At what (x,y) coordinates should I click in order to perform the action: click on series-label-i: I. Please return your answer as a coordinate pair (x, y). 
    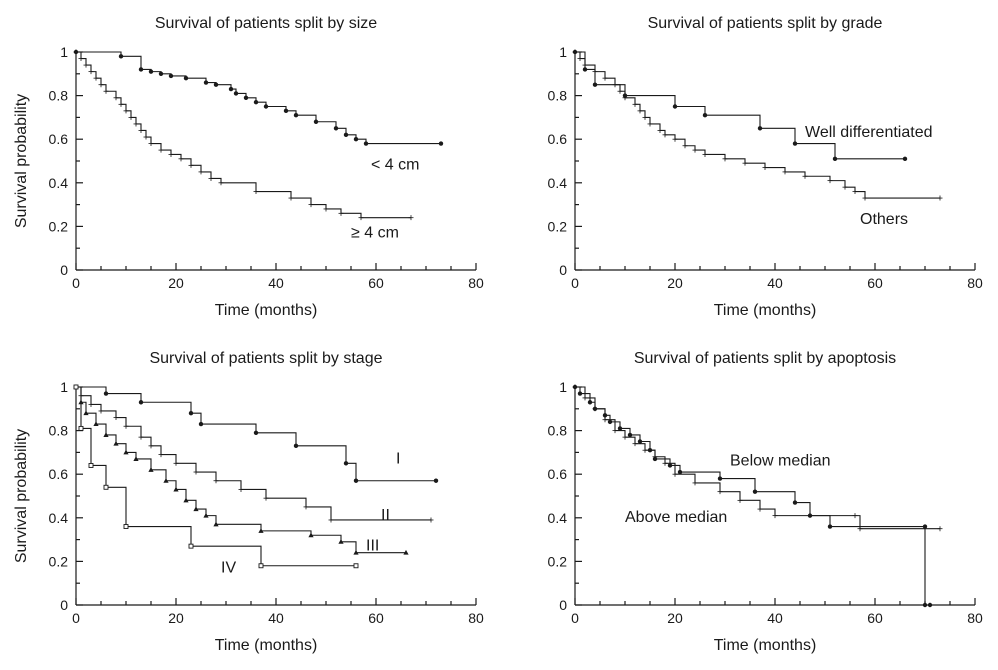
    Looking at the image, I should click on (398, 458).